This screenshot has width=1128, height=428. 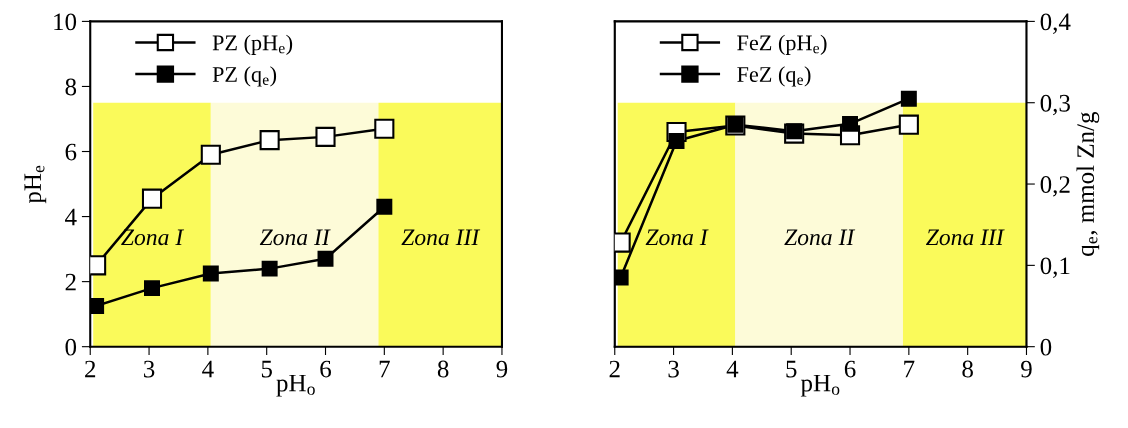 What do you see at coordinates (71, 217) in the screenshot?
I see `y-tick-label: 4` at bounding box center [71, 217].